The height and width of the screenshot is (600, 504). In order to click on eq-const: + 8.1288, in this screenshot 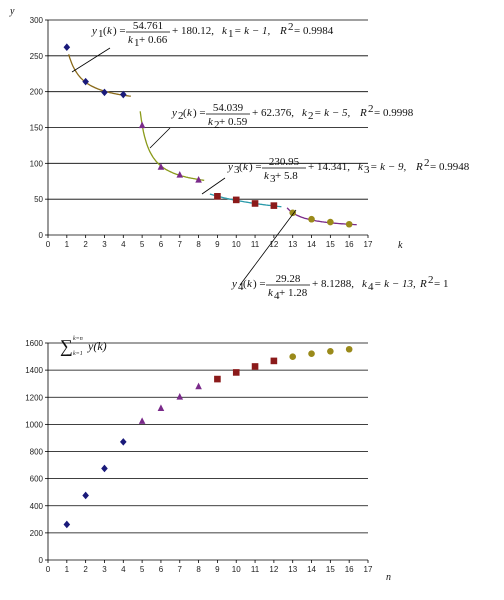, I will do `click(333, 284)`.